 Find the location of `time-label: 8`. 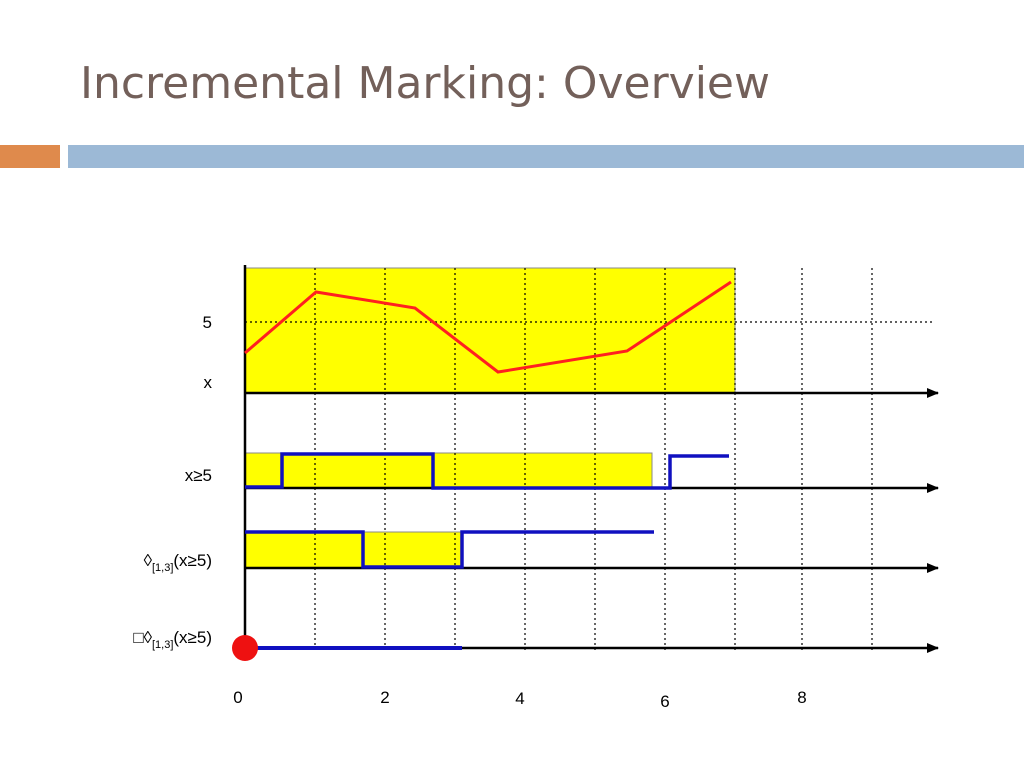

time-label: 8 is located at coordinates (801, 697).